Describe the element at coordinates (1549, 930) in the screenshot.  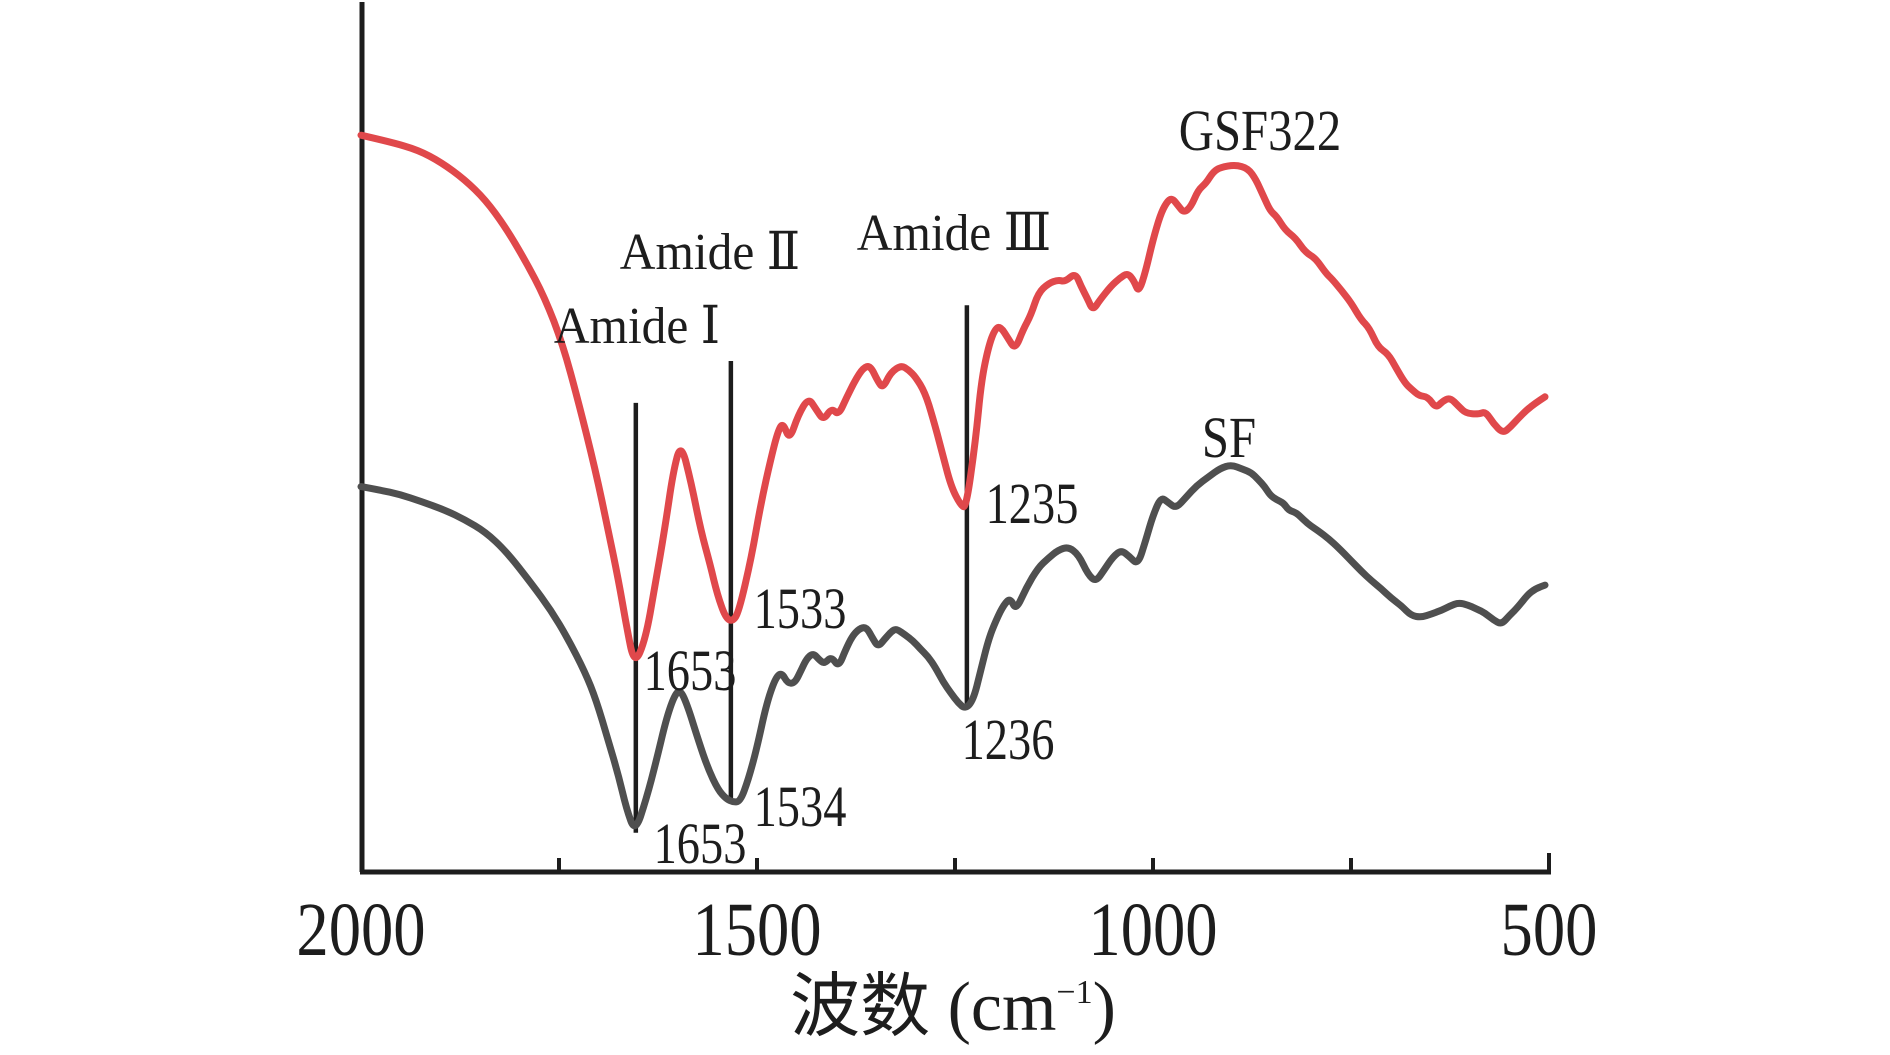
I see `x-tick-label-500: 500` at that location.